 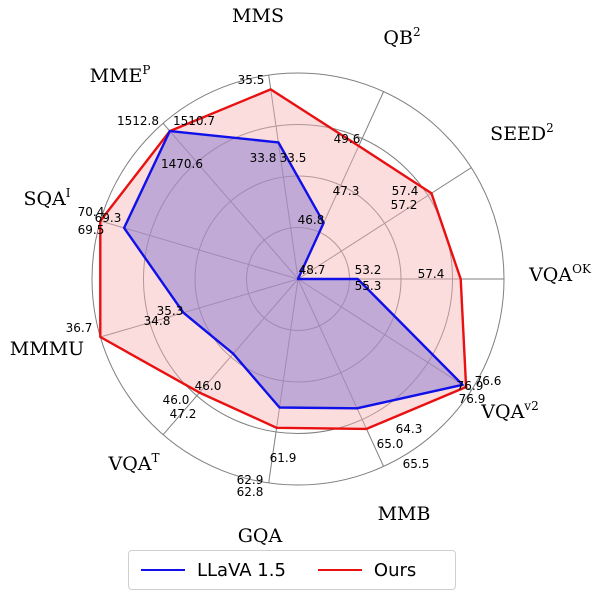 I want to click on value-label: 57.2, so click(x=404, y=205).